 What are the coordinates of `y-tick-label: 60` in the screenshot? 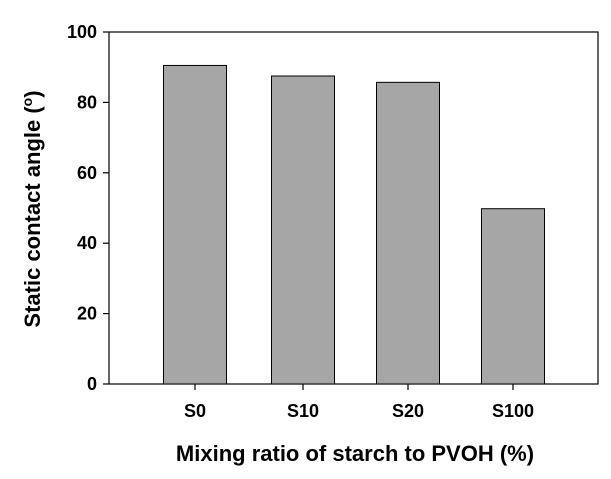 It's located at (87, 173).